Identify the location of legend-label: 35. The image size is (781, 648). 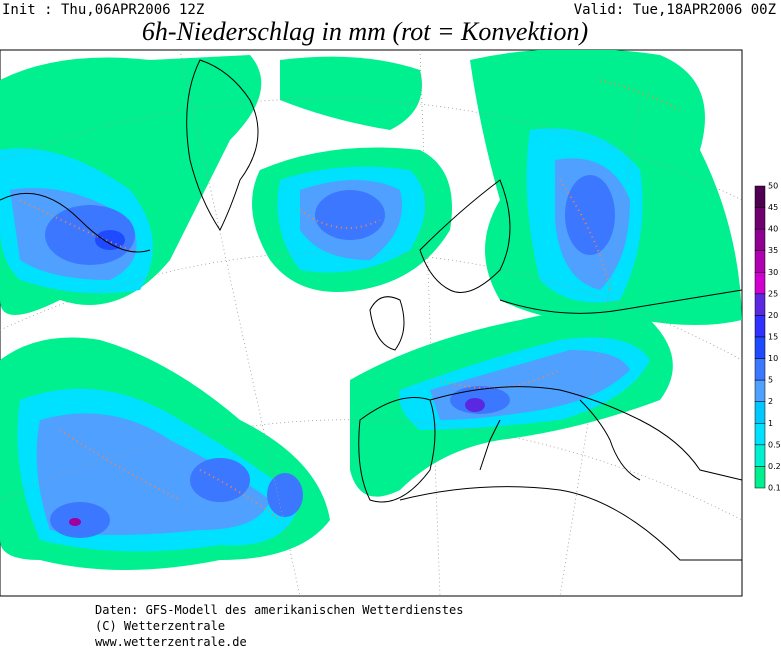
(773, 250).